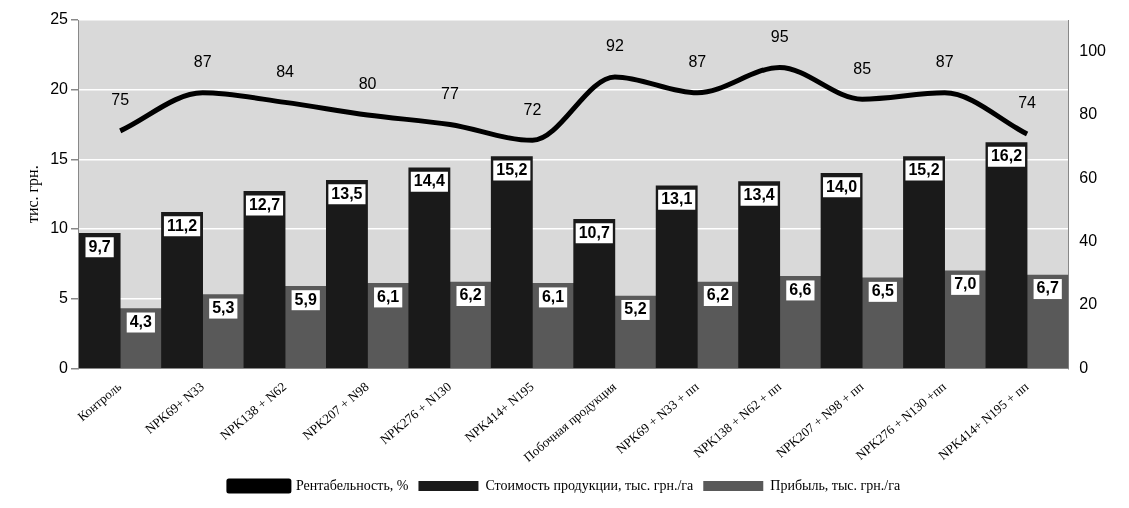 The image size is (1129, 508). What do you see at coordinates (532, 109) in the screenshot?
I see `data-label: 72` at bounding box center [532, 109].